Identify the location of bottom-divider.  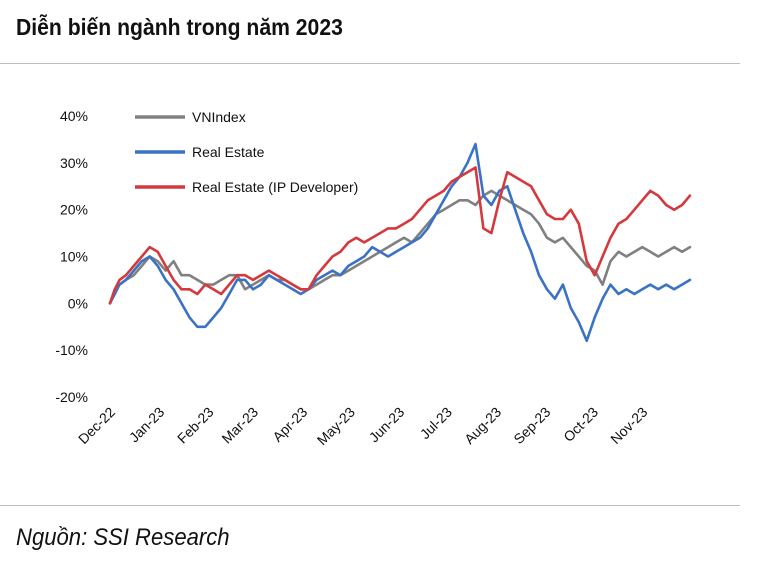
(370, 505).